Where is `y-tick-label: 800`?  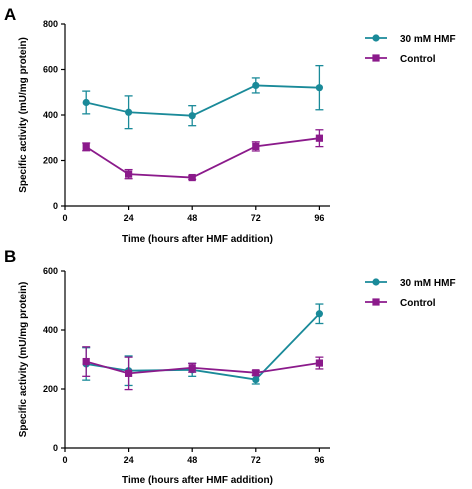 y-tick-label: 800 is located at coordinates (50, 24).